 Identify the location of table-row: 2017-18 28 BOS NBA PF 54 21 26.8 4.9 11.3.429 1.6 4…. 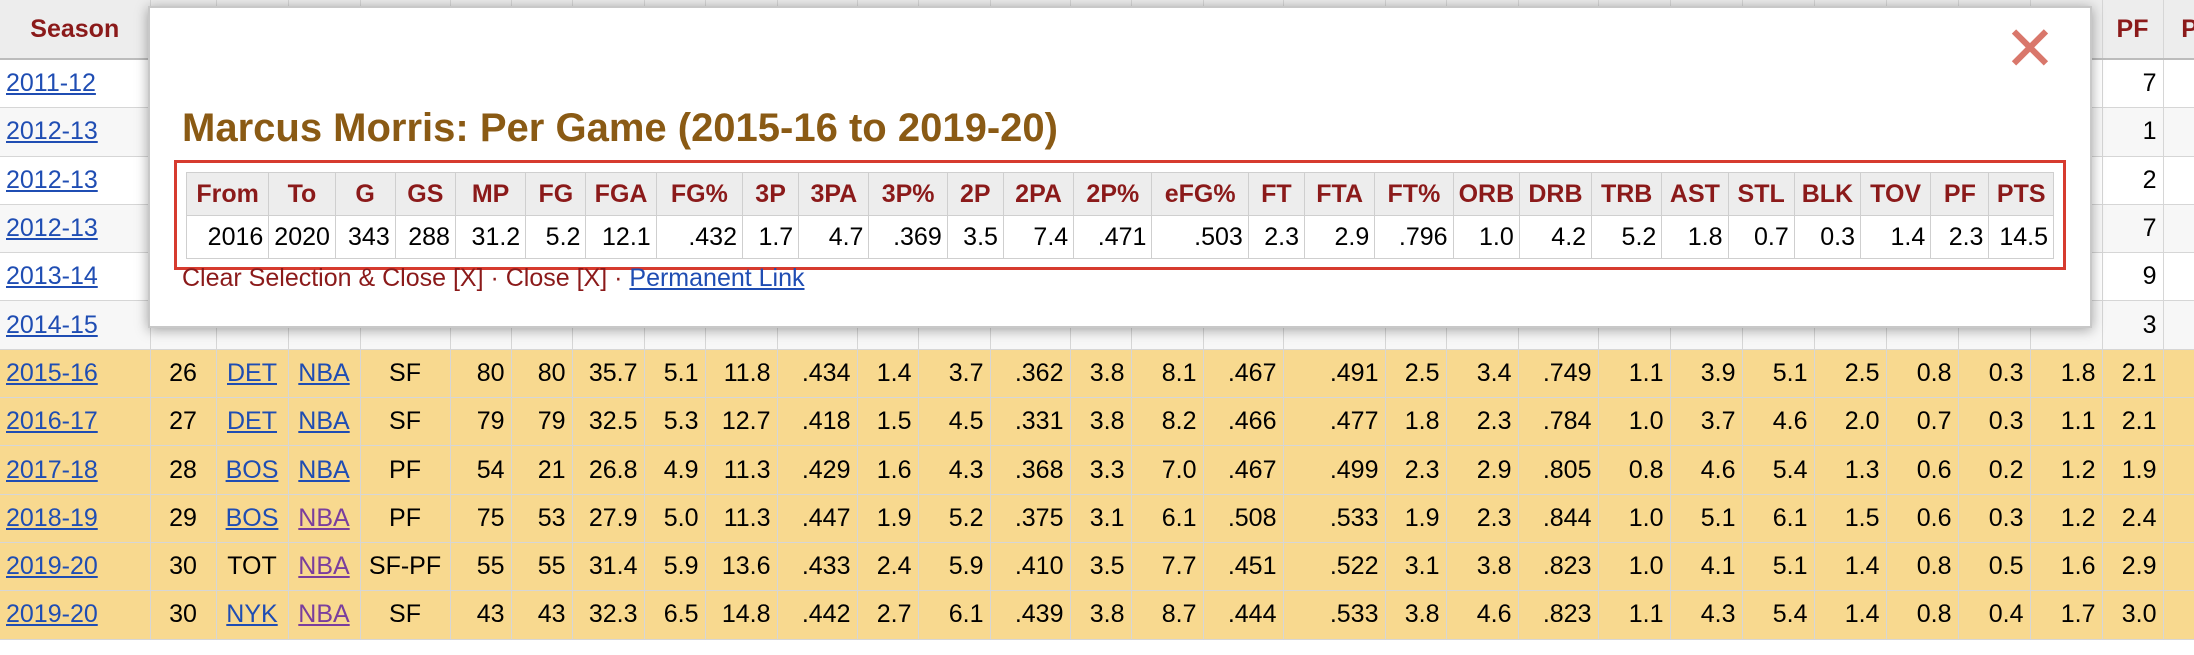
(1097, 470).